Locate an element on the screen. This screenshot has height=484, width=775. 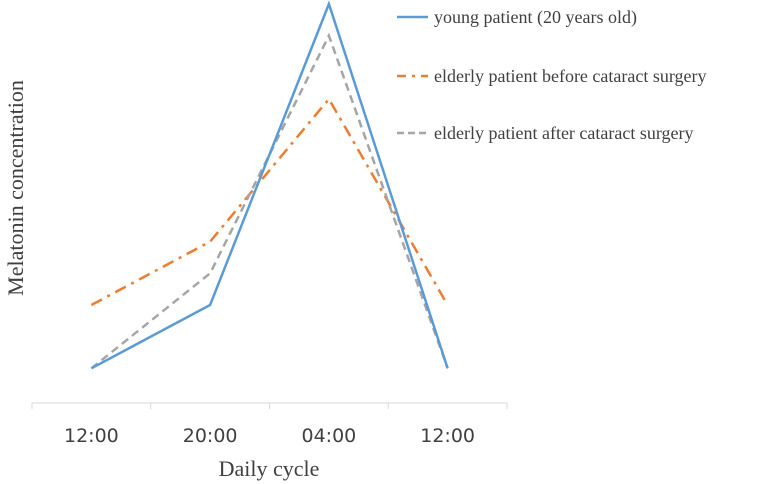
y-axis-title: Melatonin concentration is located at coordinates (15, 188).